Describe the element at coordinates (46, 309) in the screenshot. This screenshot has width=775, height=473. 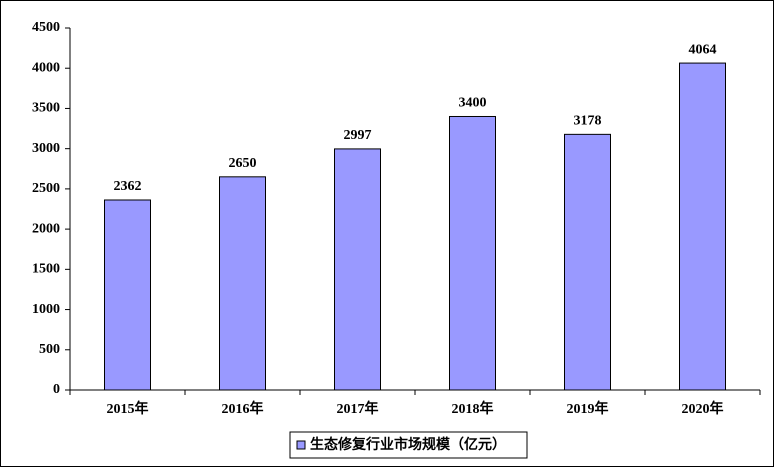
I see `y-tick-label: 1000` at that location.